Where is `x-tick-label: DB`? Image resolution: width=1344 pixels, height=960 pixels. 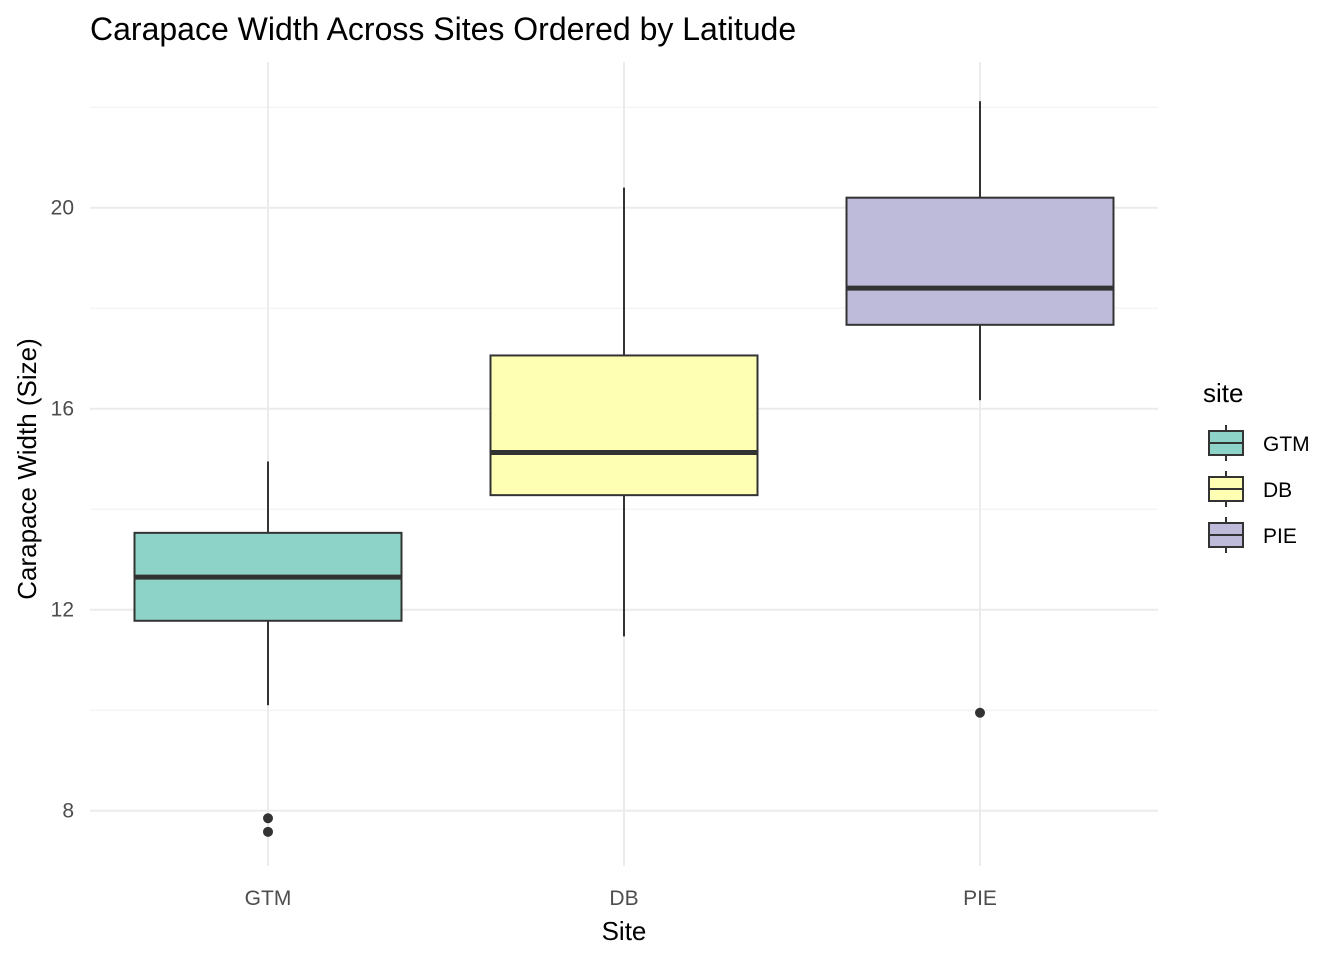 x-tick-label: DB is located at coordinates (623, 898).